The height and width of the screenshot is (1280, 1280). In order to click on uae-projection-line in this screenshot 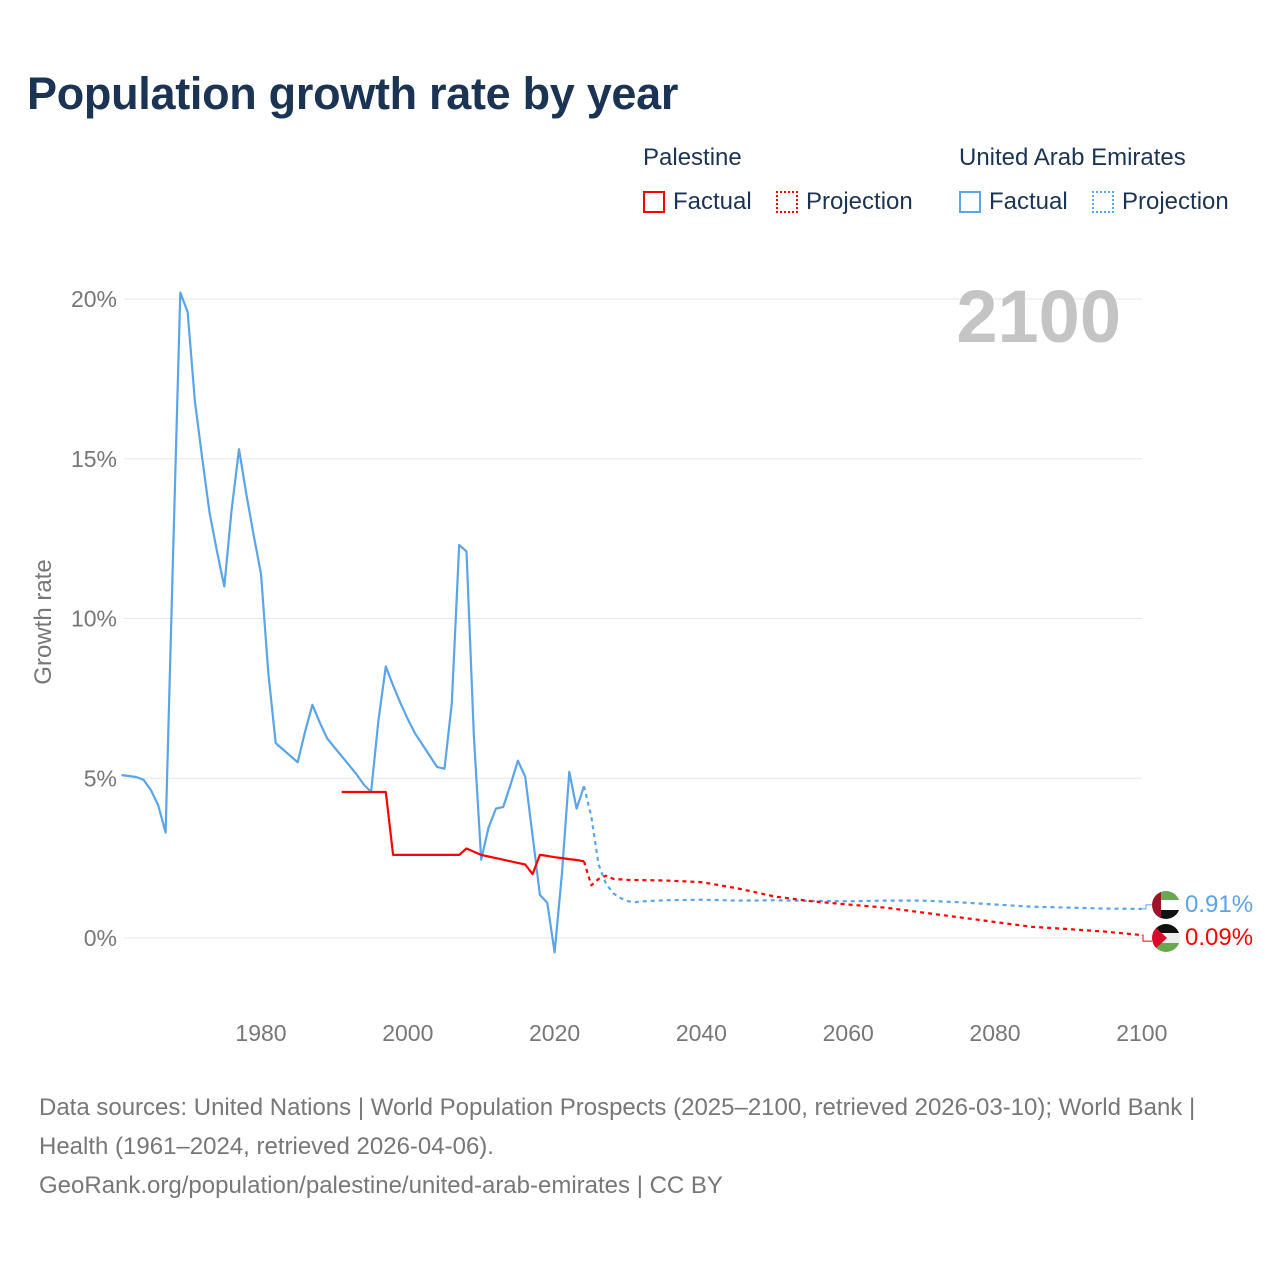, I will do `click(862, 847)`.